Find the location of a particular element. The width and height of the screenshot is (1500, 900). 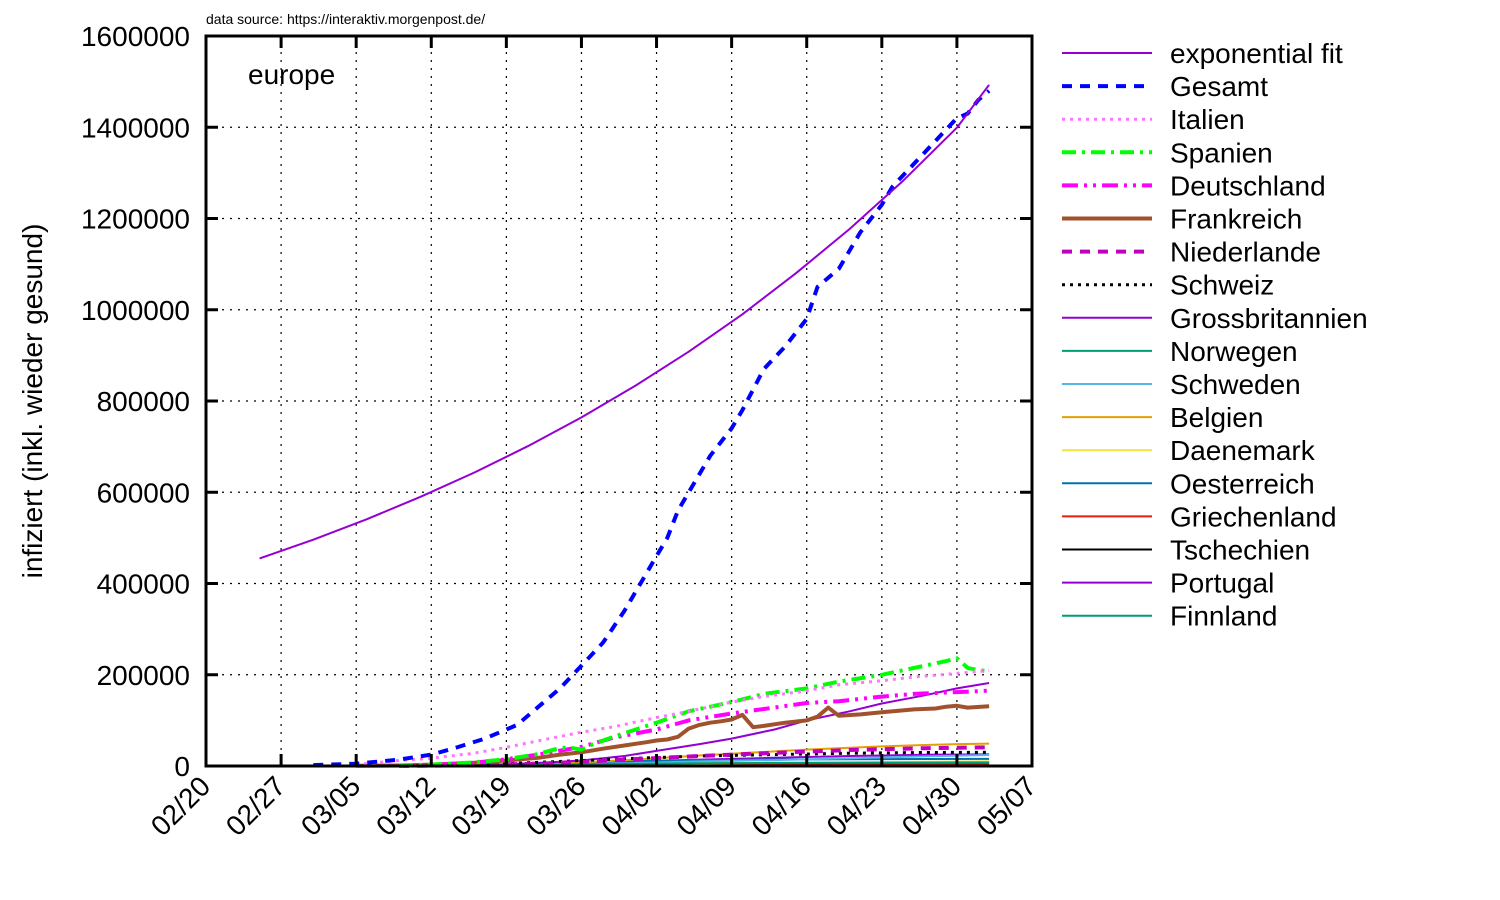

y-tick-label: 400000 is located at coordinates (143, 584).